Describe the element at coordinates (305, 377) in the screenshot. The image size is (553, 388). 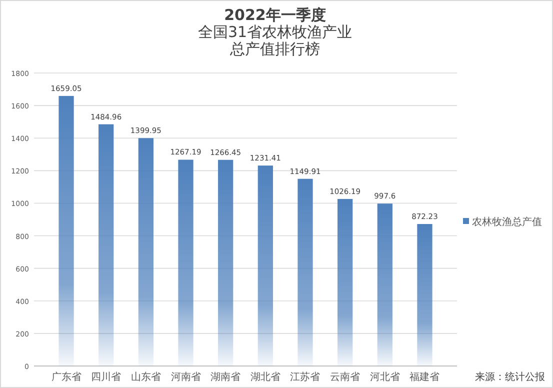
I see `x-tick-label: 江苏省` at that location.